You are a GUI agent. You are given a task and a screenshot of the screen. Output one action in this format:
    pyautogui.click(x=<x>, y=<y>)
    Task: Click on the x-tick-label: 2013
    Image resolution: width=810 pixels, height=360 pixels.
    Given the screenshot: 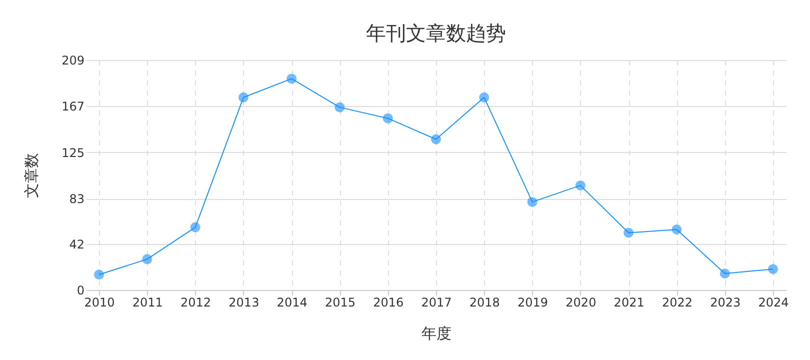 What is the action you would take?
    pyautogui.click(x=244, y=303)
    